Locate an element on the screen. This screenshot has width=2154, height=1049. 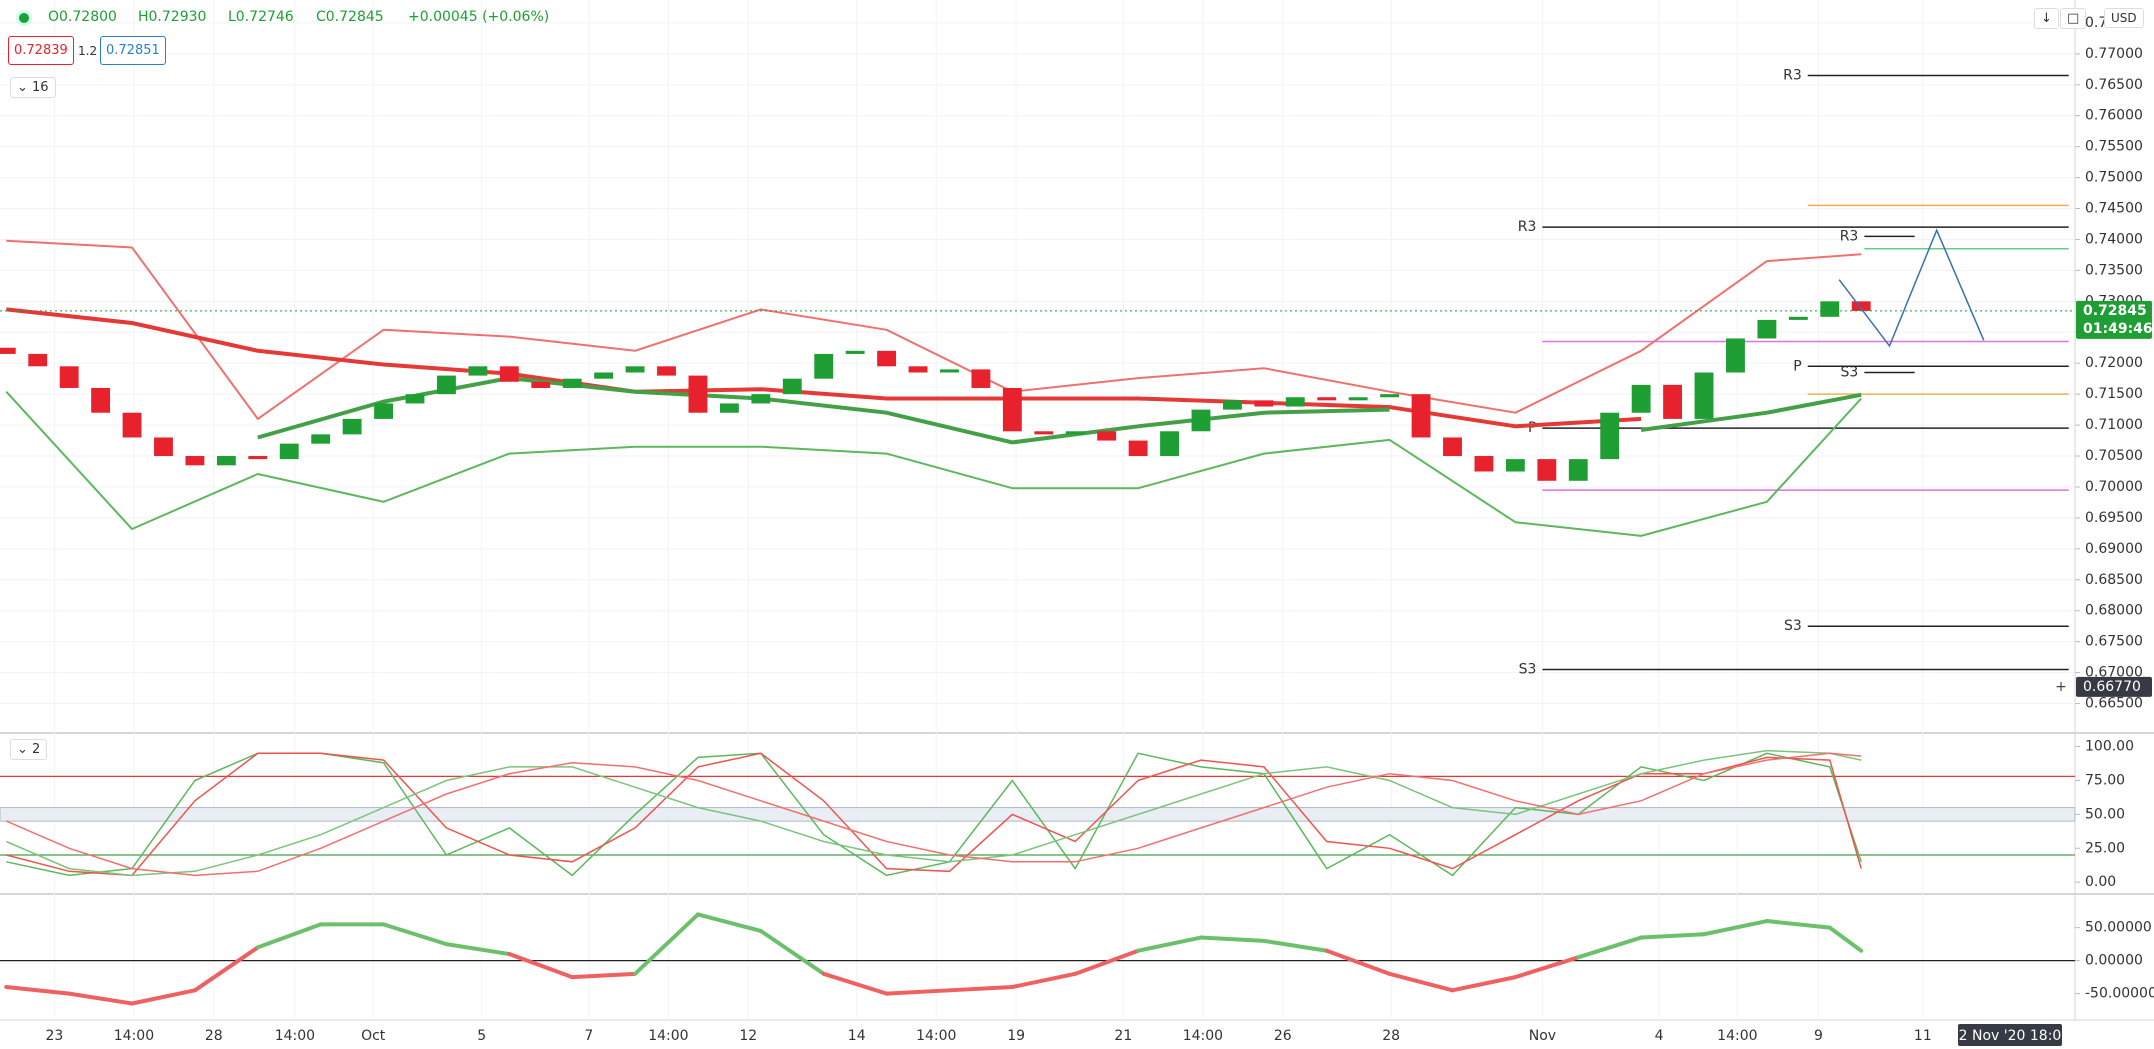
y-tick-label: 0.71000 is located at coordinates (2114, 425).